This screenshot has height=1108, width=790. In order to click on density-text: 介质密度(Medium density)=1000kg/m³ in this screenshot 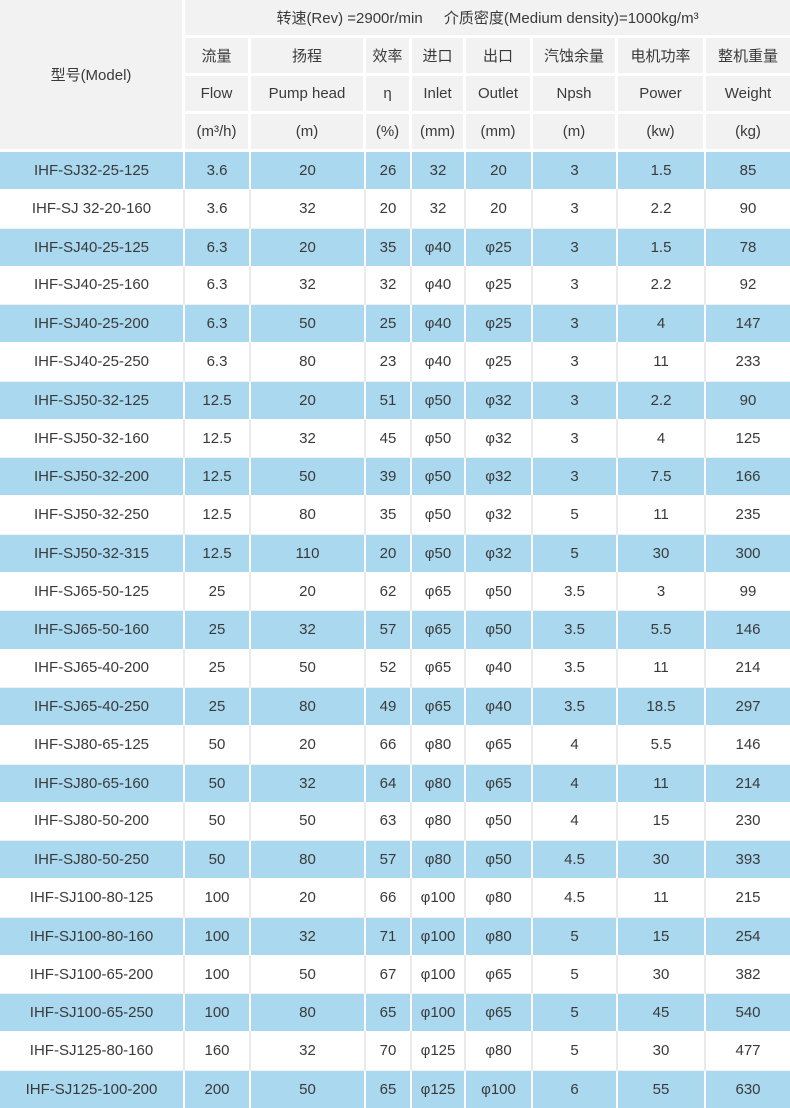, I will do `click(571, 18)`.